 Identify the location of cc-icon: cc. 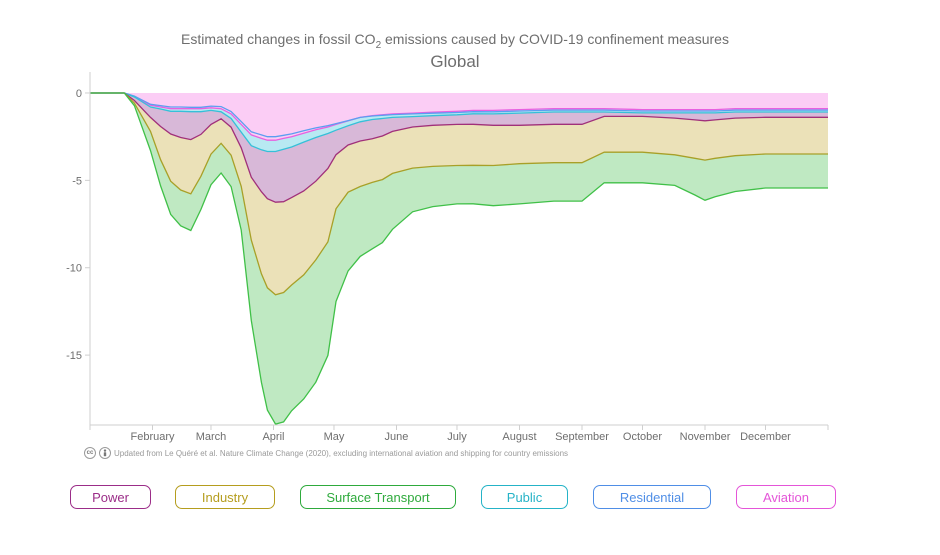
(90, 453).